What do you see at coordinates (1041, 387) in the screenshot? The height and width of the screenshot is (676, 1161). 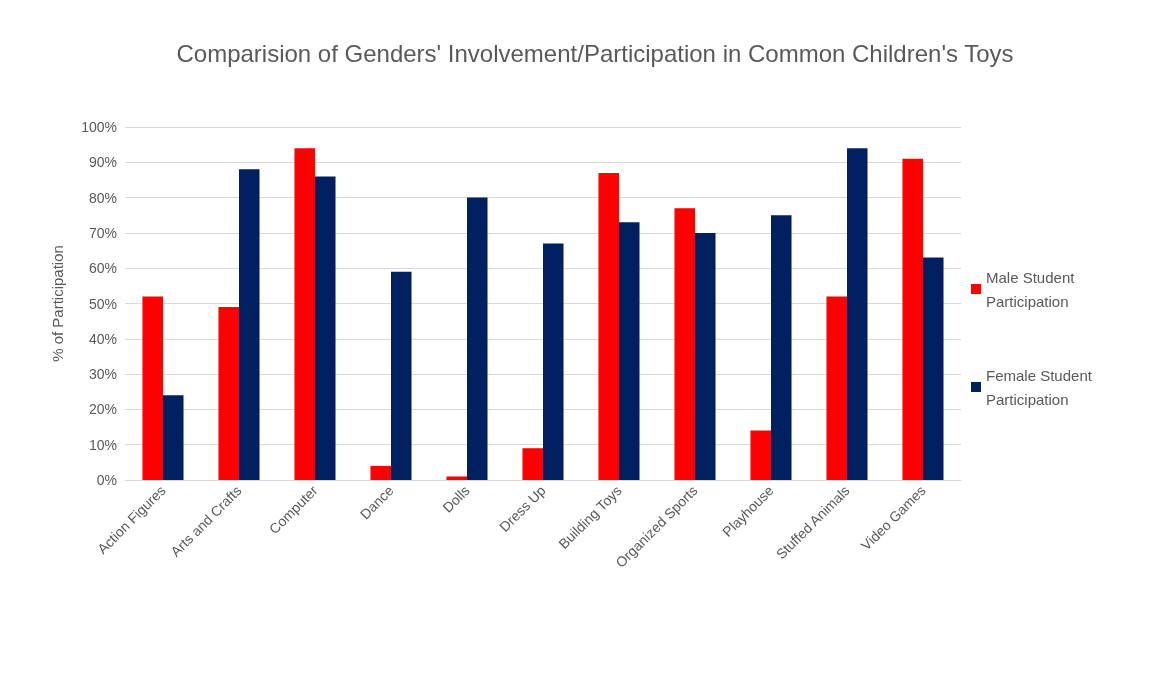 I see `legend-label: Female Student Participation` at bounding box center [1041, 387].